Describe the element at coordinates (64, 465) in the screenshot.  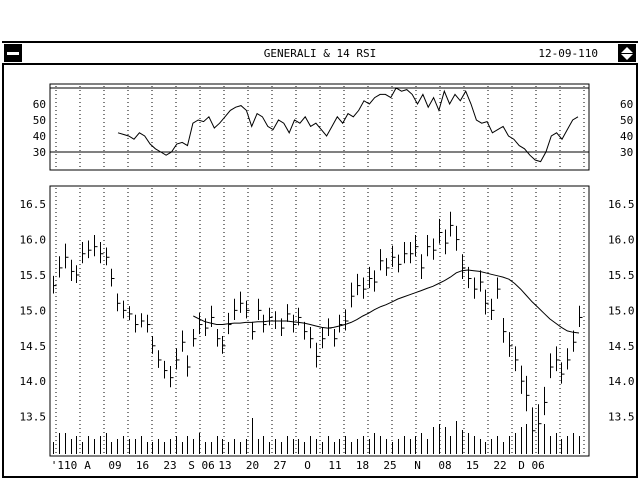
I see `x-tick-label: '110` at that location.